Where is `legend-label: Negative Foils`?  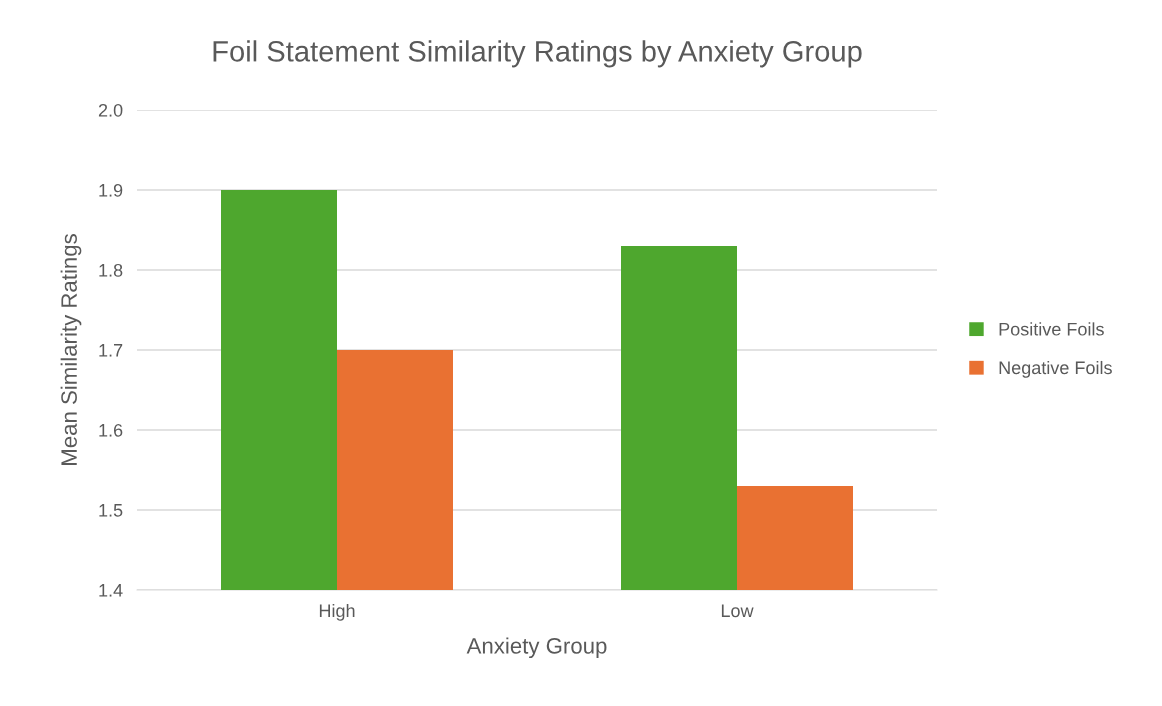 legend-label: Negative Foils is located at coordinates (1055, 369).